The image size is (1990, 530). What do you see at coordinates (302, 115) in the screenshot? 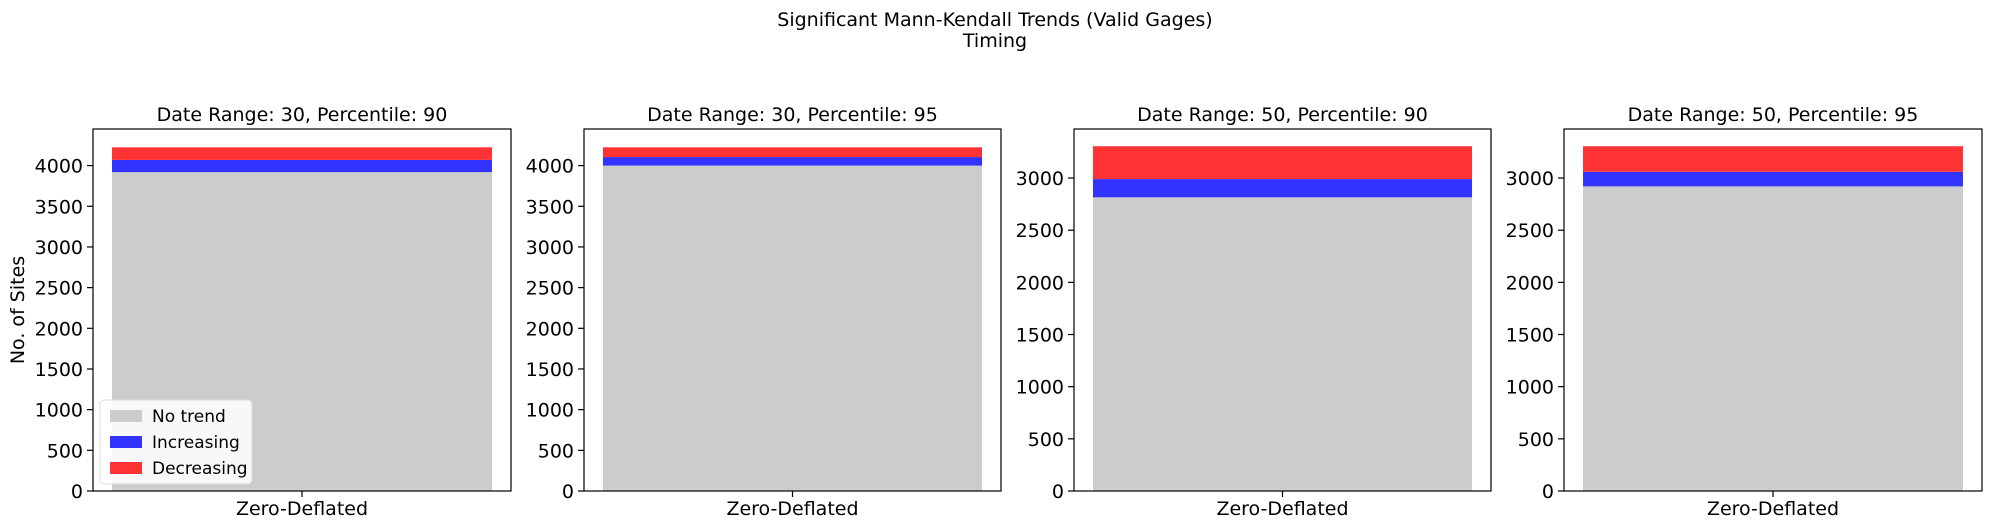
I see `panel-title: Date Range: 30, Percentile: 90` at bounding box center [302, 115].